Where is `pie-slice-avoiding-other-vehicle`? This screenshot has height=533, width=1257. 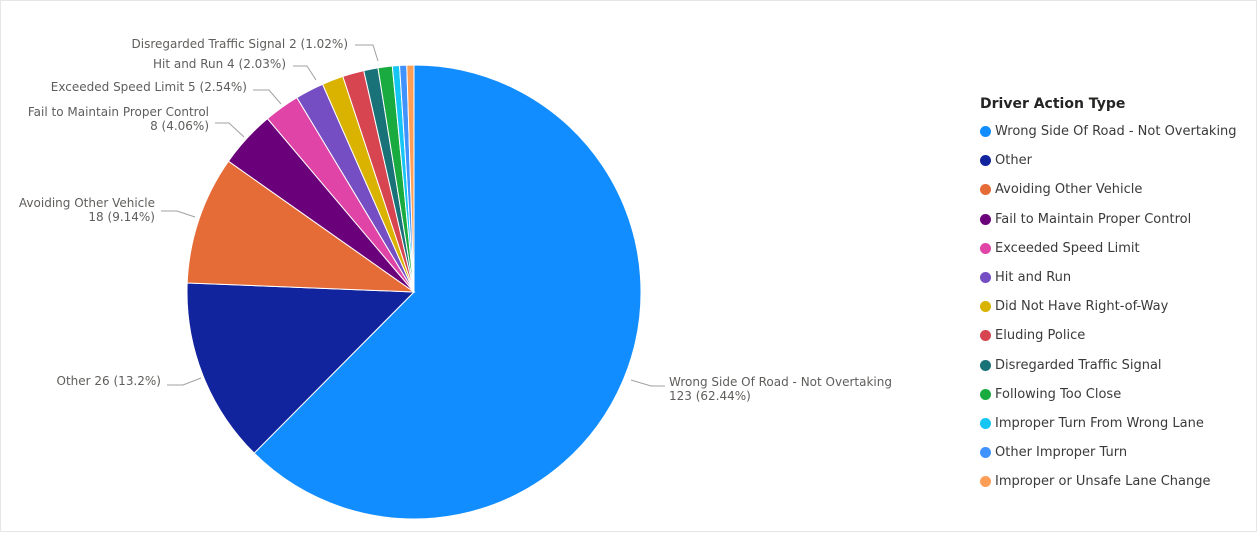 pie-slice-avoiding-other-vehicle is located at coordinates (301, 226).